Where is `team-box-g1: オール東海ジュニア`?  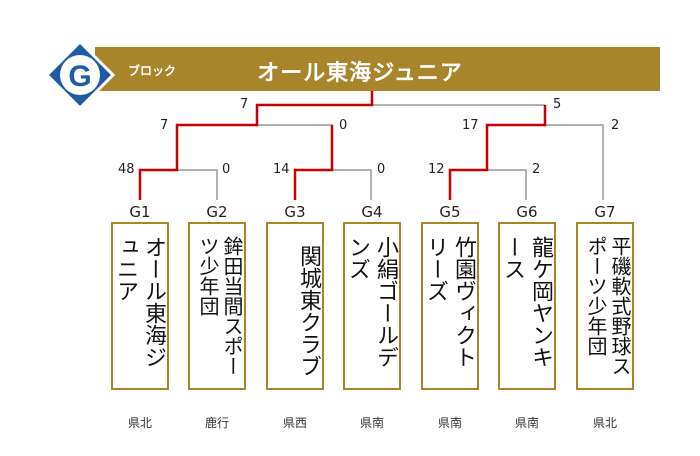
team-box-g1: オール東海ジュニア is located at coordinates (140, 306).